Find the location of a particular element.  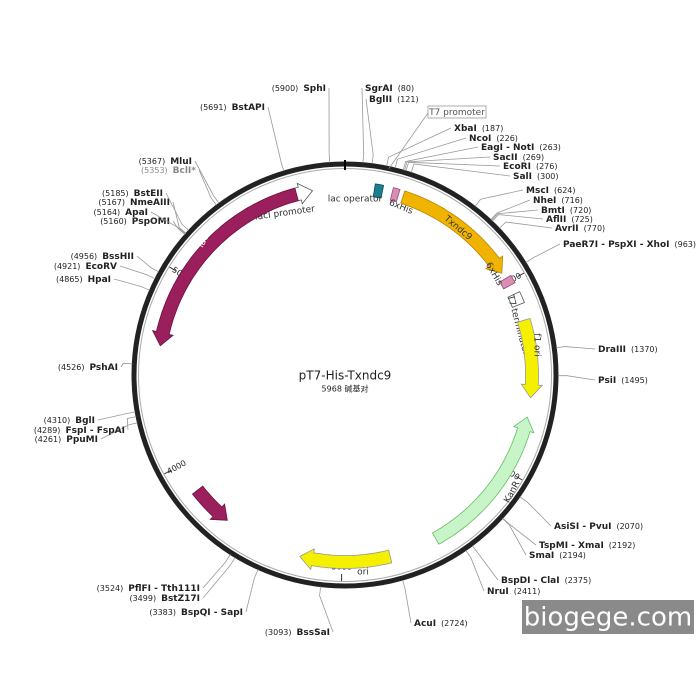

feature-label: f1 ori is located at coordinates (537, 344).